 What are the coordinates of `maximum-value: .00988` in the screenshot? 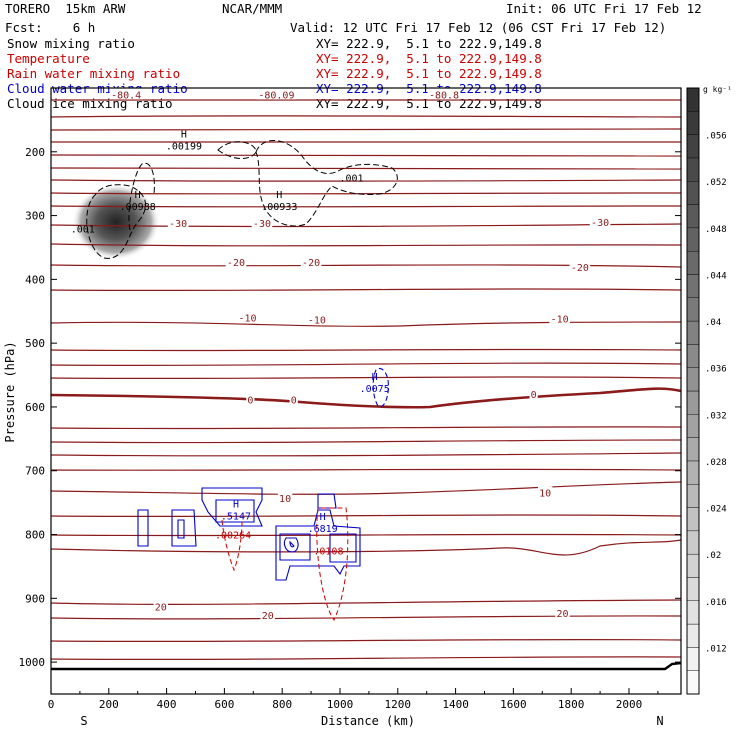 It's located at (138, 207).